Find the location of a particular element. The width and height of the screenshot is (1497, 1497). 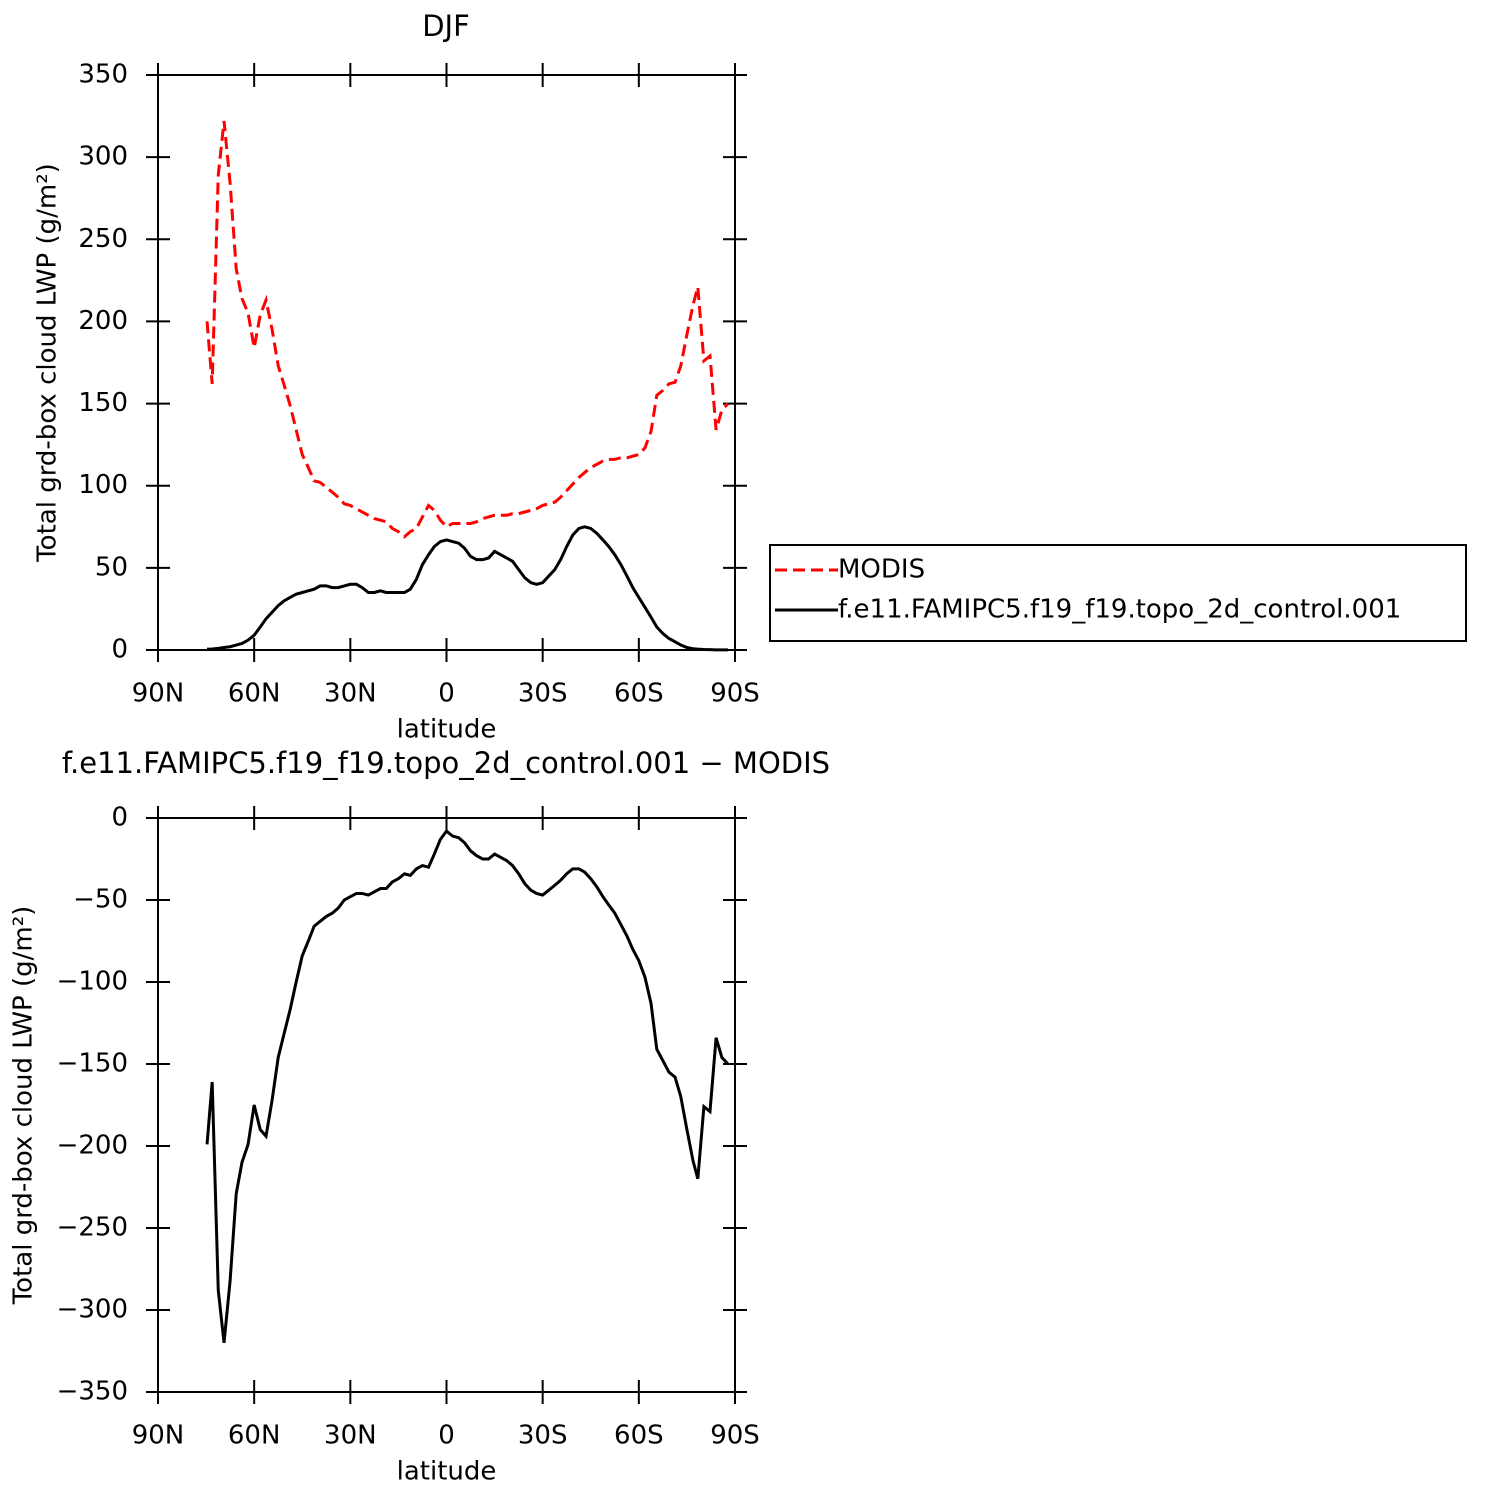

y-tick-label: 350 is located at coordinates (103, 75).